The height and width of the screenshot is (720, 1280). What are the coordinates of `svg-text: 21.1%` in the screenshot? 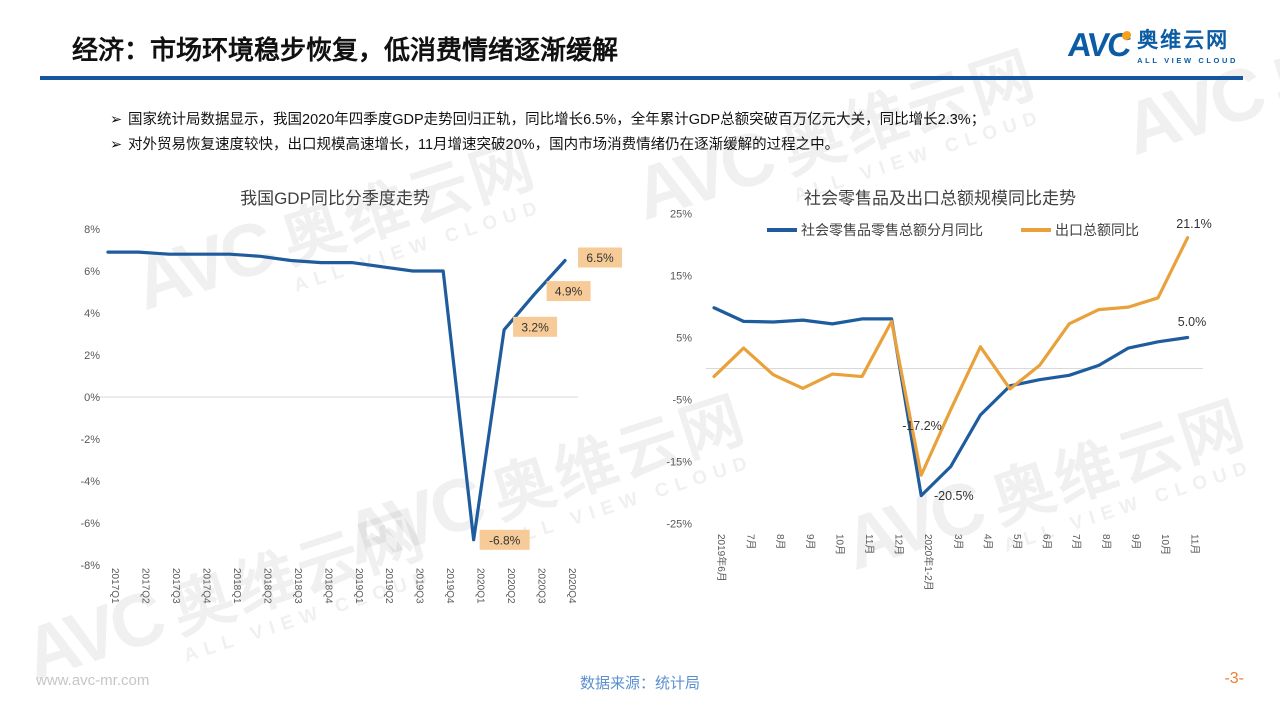 It's located at (1193, 224).